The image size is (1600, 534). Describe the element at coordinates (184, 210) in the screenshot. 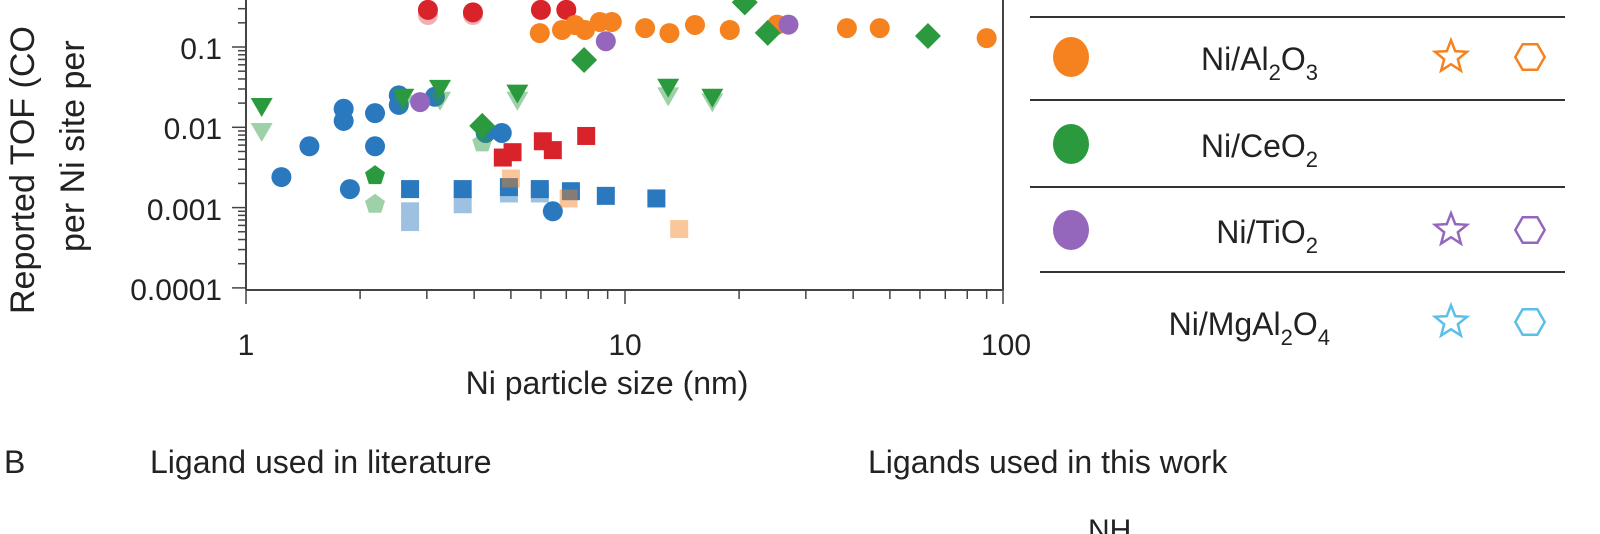

I see `y-tick-label: 0.001` at that location.